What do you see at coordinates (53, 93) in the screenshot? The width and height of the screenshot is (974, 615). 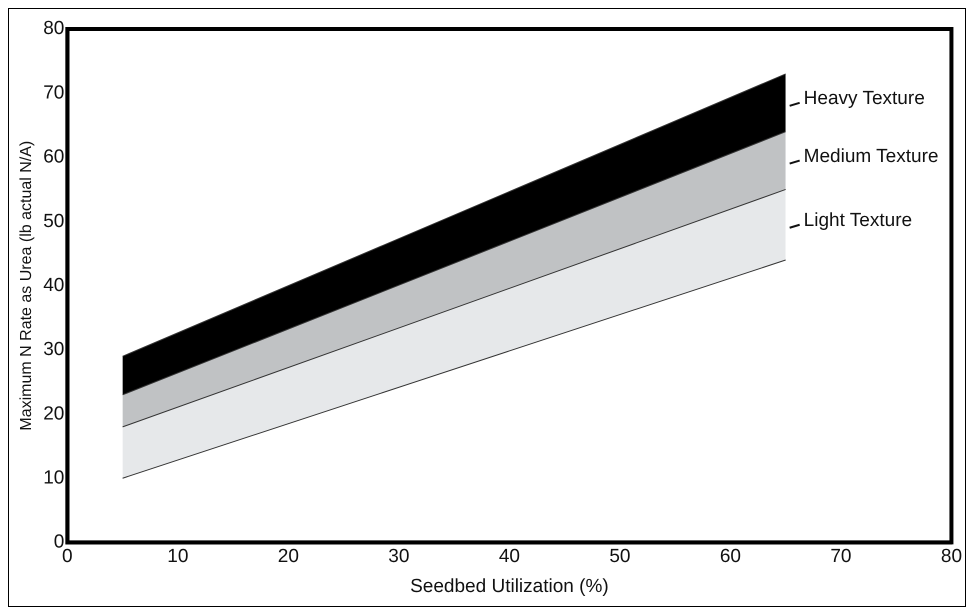 I see `y-tick-label: 70` at bounding box center [53, 93].